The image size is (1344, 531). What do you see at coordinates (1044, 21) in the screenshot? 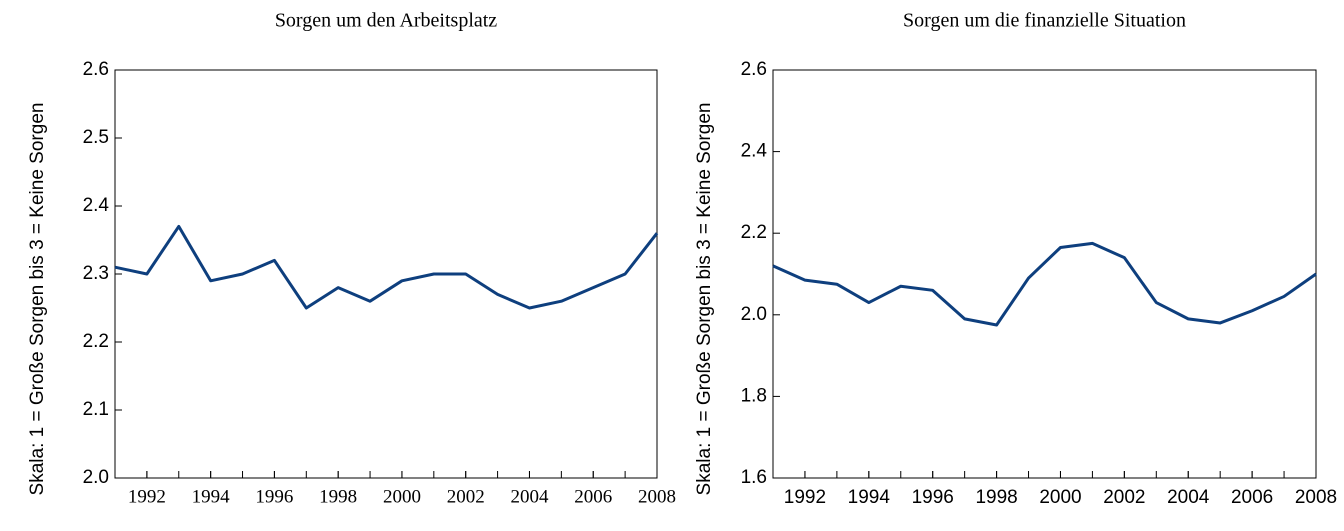
I see `chart-title: Sorgen um die finanzielle Situation` at bounding box center [1044, 21].